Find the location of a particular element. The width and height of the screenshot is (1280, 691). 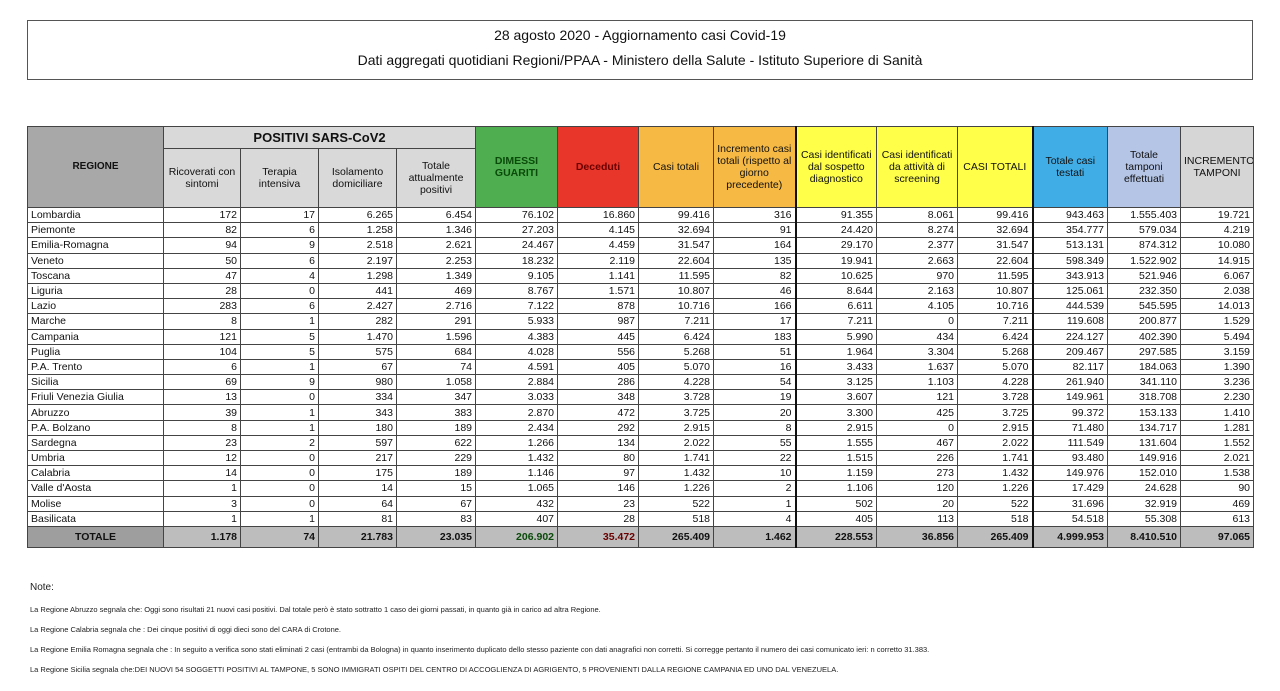

header-terapia-intensiva: Terapia intensiva is located at coordinates (279, 178).